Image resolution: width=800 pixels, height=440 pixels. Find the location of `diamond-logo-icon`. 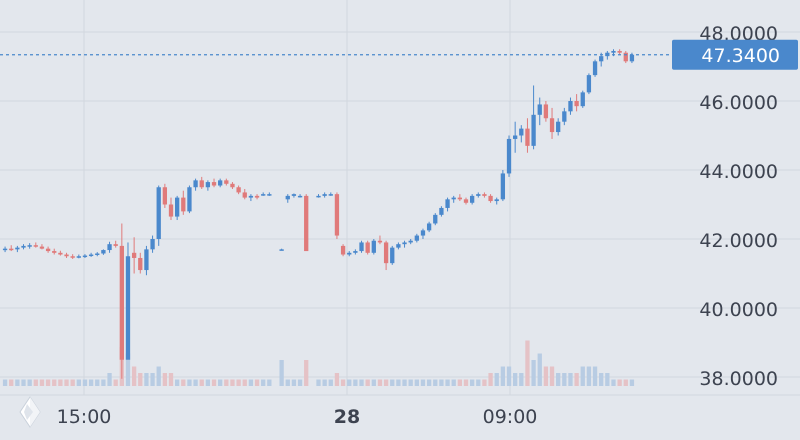

diamond-logo-icon is located at coordinates (30, 412).